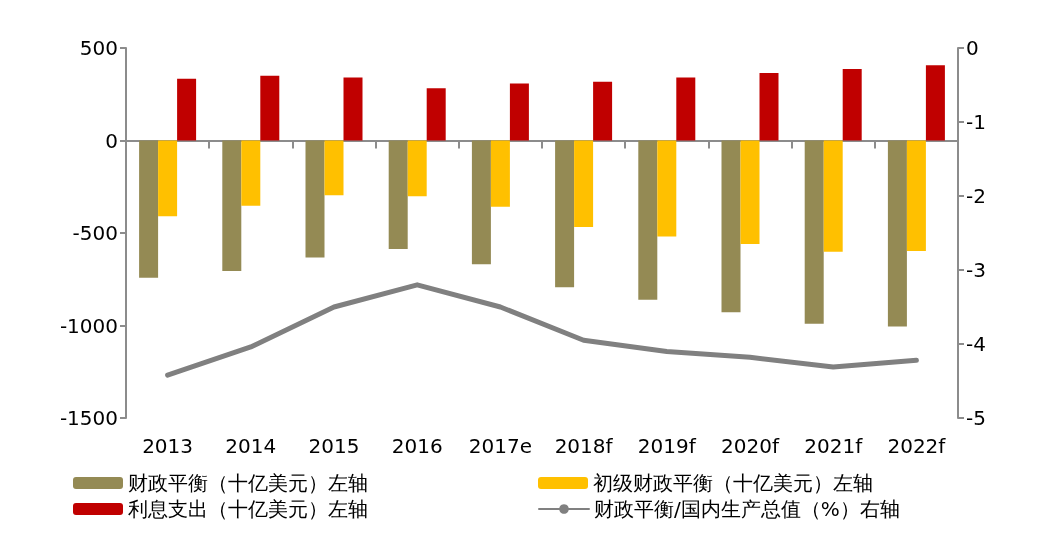  Describe the element at coordinates (834, 446) in the screenshot. I see `x-tick-label: 2021f` at that location.